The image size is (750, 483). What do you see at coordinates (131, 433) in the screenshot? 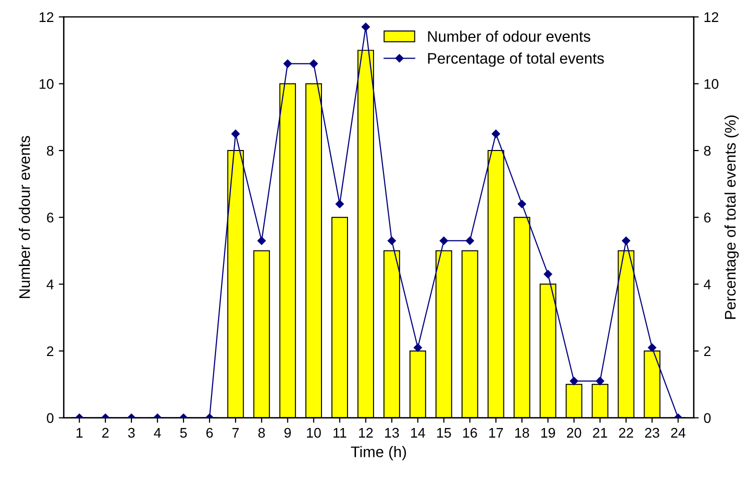
I see `x-tick-label: 3` at bounding box center [131, 433].